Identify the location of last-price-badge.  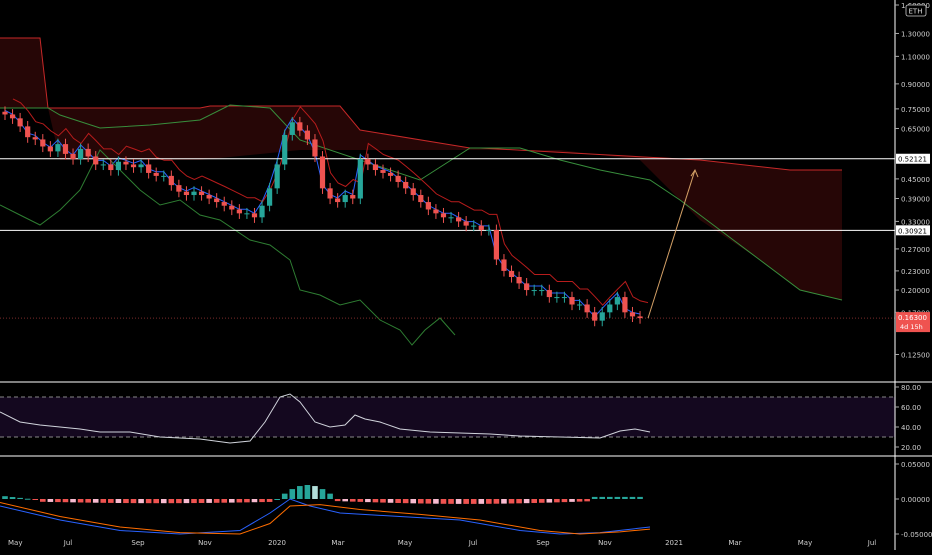
(913, 322).